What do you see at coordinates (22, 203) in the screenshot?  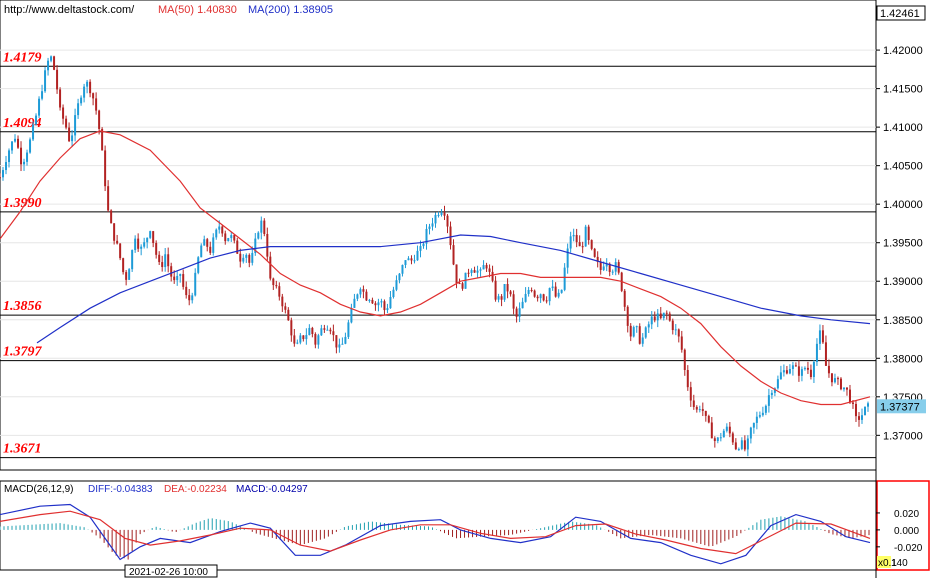 I see `level-label: 1.3990` at bounding box center [22, 203].